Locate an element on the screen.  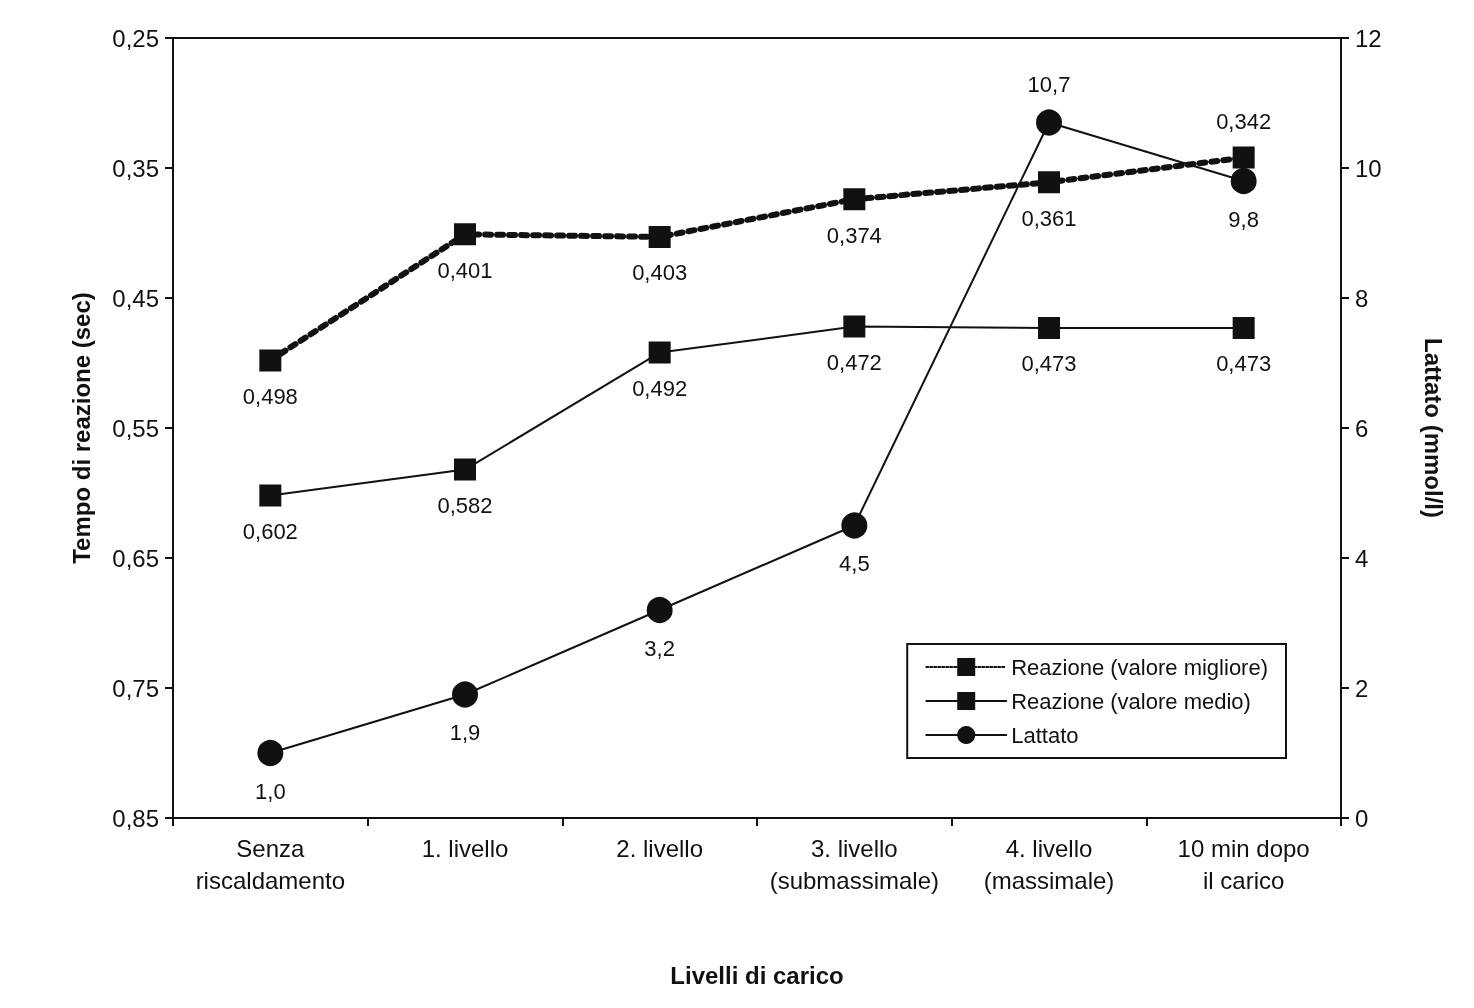
data-label: 0,582 is located at coordinates (465, 506).